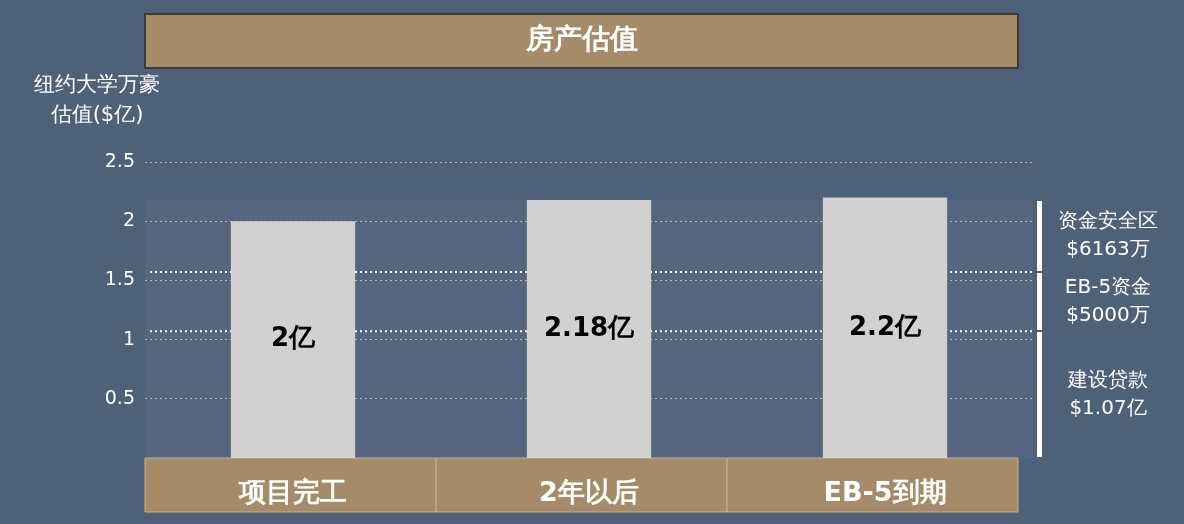  I want to click on data-label: 2亿, so click(293, 337).